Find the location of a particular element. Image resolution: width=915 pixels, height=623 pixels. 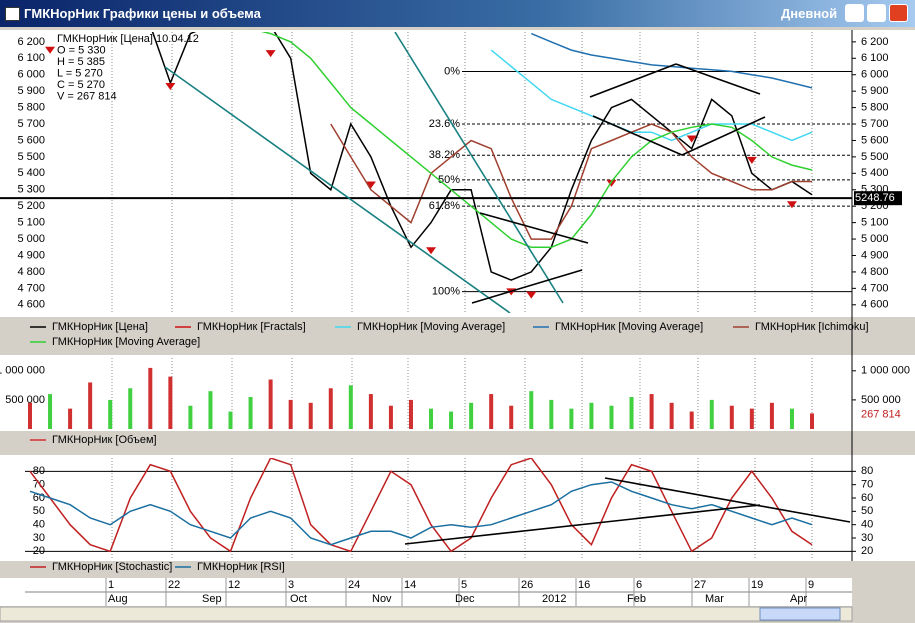

y-tick-label-right: 4 800 is located at coordinates (875, 272).